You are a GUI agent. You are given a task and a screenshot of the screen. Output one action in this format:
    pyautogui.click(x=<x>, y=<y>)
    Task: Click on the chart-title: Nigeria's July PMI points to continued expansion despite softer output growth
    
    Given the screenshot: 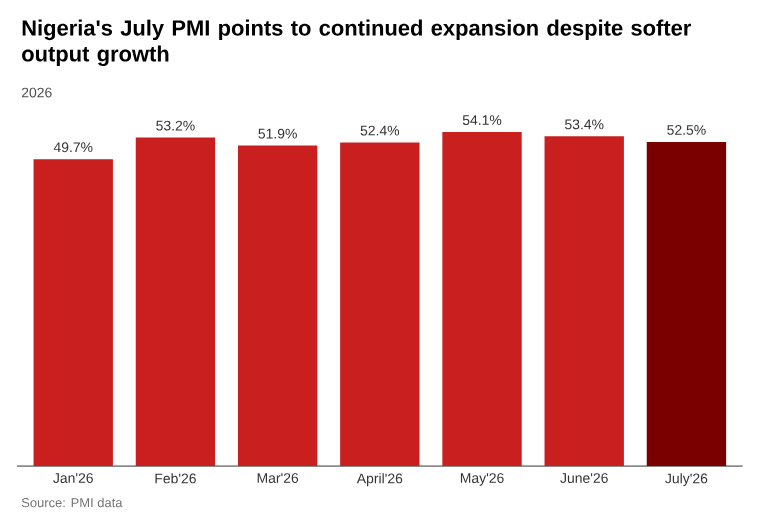 What is the action you would take?
    pyautogui.click(x=356, y=43)
    